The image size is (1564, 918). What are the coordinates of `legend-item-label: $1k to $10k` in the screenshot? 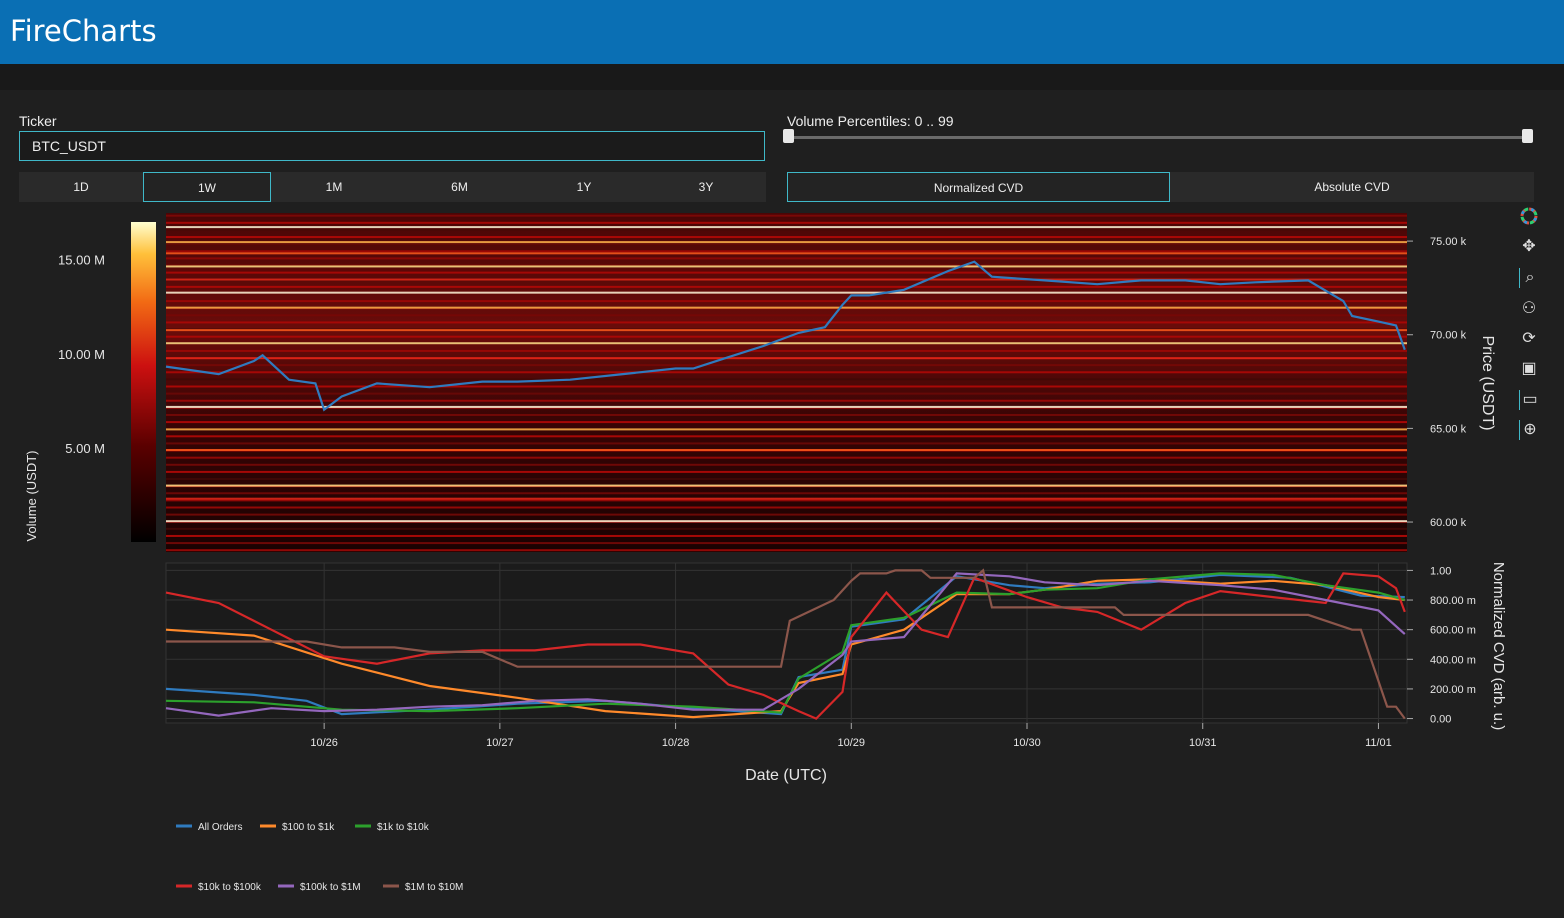 It's located at (403, 827).